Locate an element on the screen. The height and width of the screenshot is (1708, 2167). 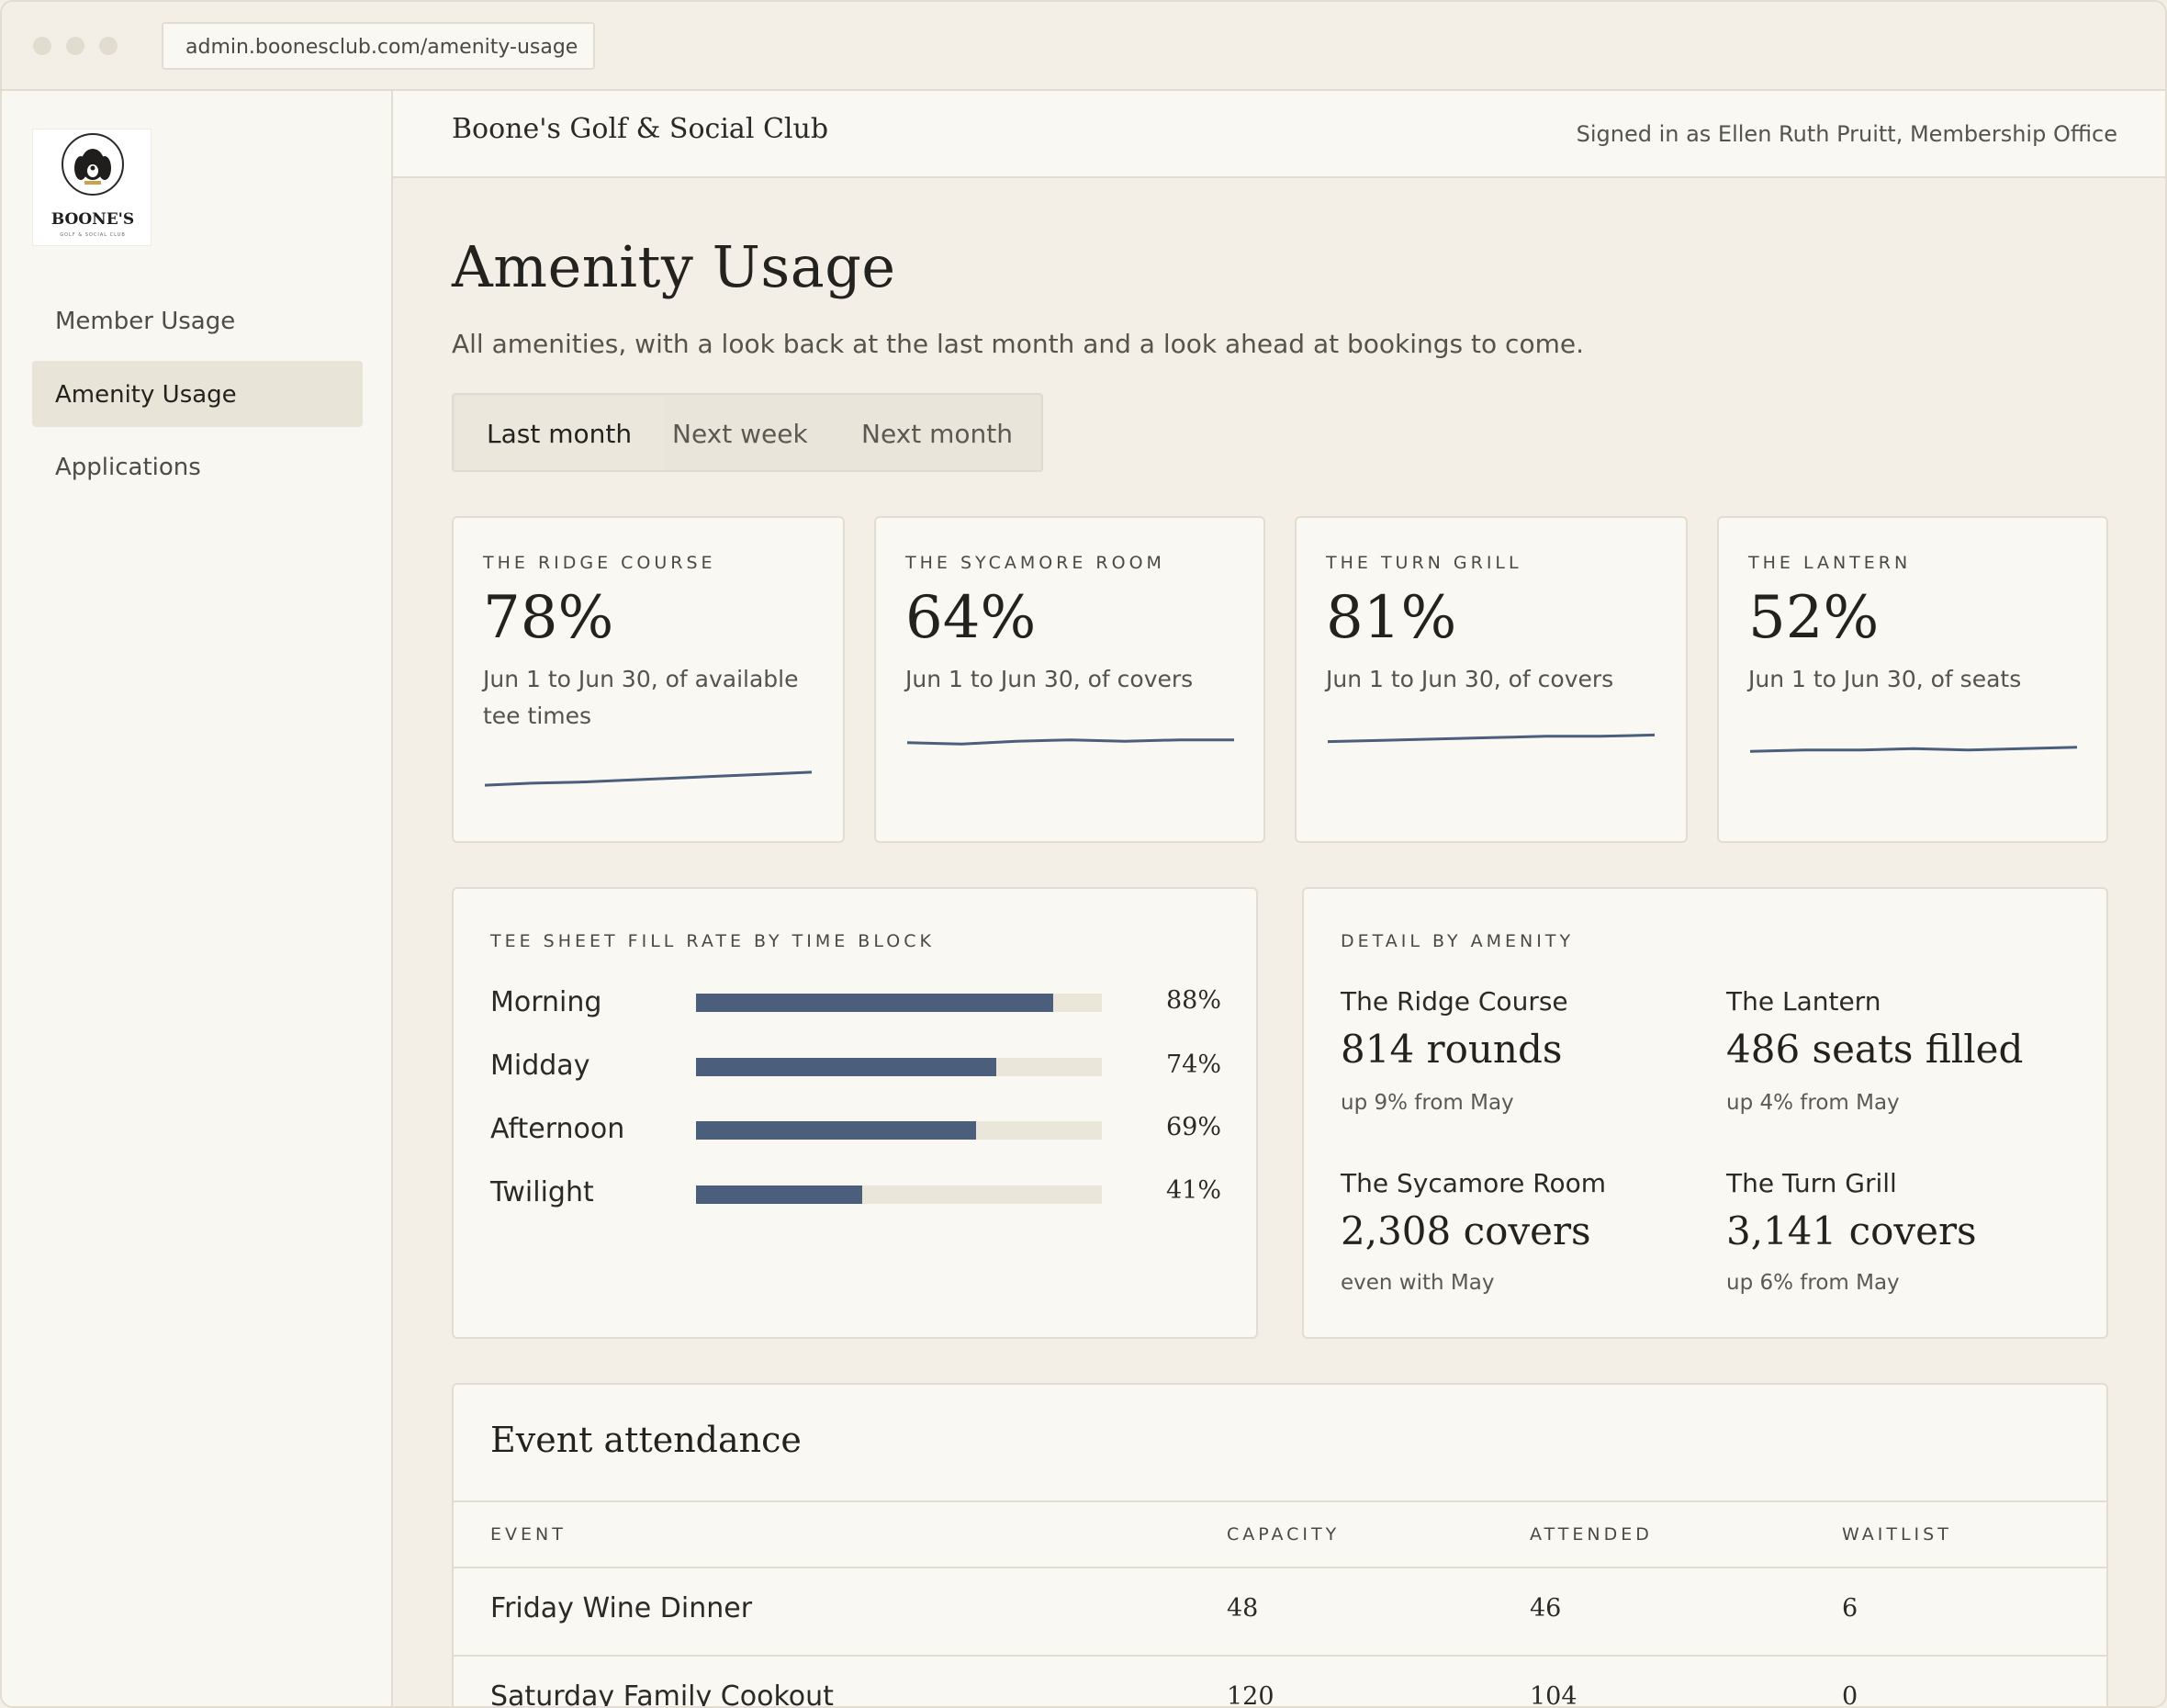
detail-amenity-change: up 6% from May is located at coordinates (1813, 1283).